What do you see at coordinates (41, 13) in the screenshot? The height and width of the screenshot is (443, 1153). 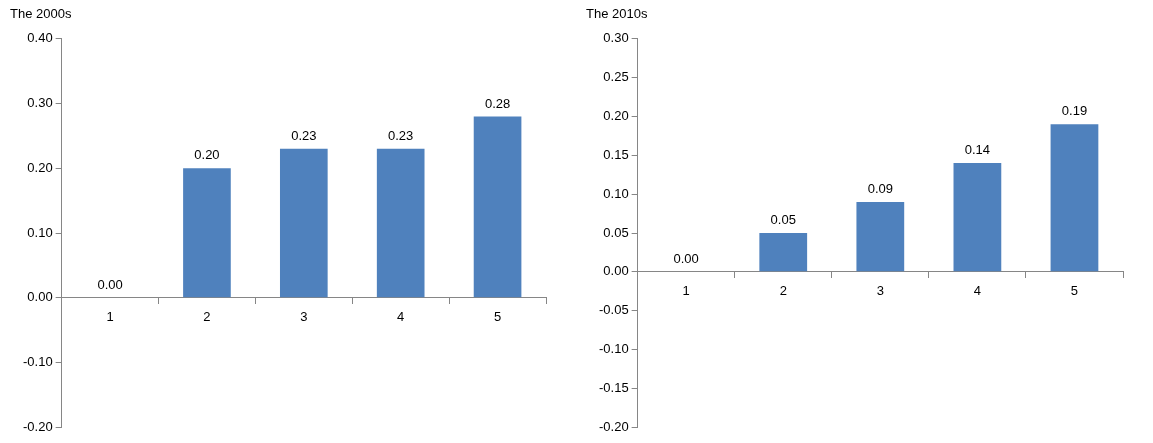 I see `chart-title: The 2000s` at bounding box center [41, 13].